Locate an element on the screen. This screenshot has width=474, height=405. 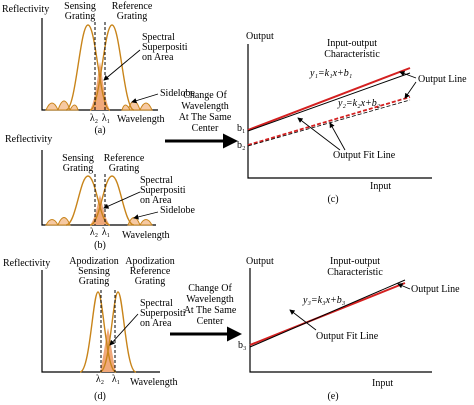
caption: (a) is located at coordinates (99, 130).